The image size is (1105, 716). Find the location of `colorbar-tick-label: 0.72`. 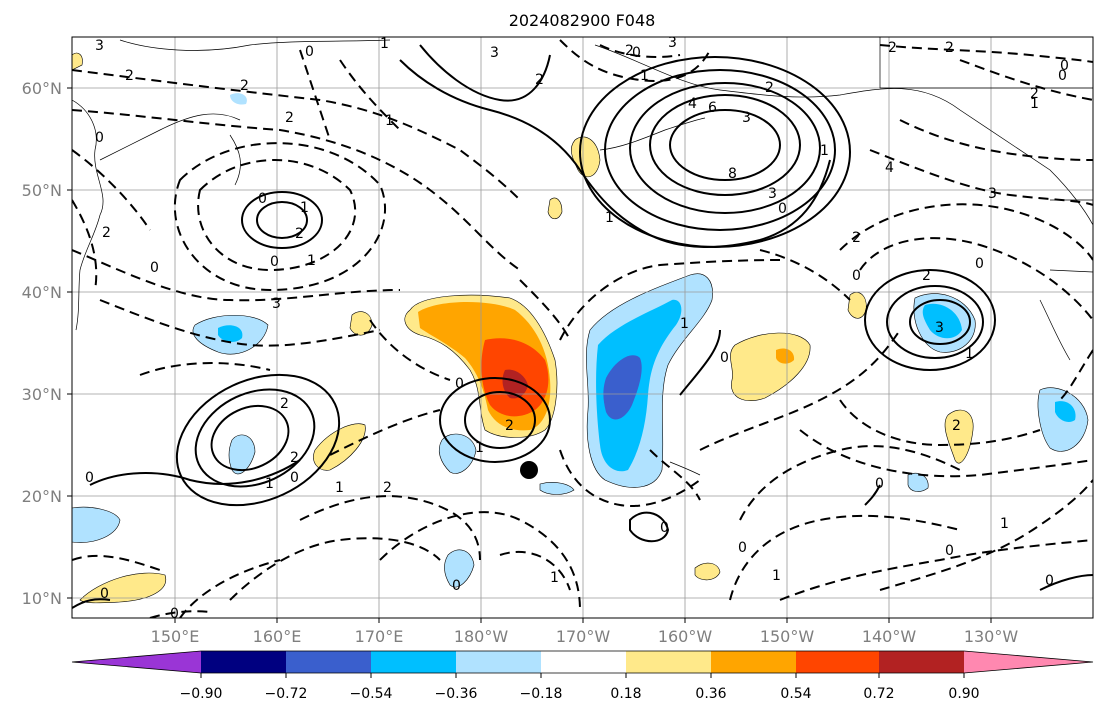

colorbar-tick-label: 0.72 is located at coordinates (878, 694).